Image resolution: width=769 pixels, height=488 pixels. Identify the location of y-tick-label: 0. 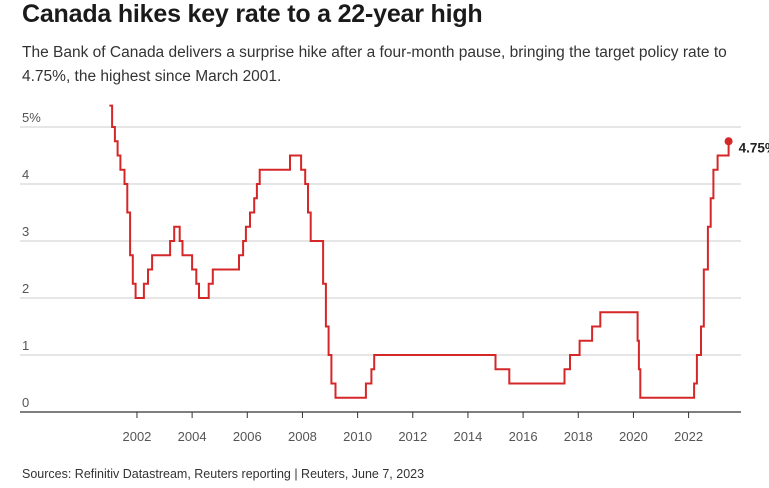
(25, 402).